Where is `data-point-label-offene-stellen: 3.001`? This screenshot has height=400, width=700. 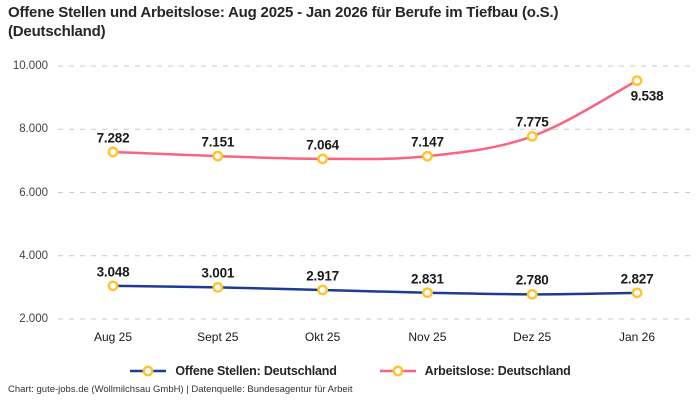
data-point-label-offene-stellen: 3.001 is located at coordinates (218, 273).